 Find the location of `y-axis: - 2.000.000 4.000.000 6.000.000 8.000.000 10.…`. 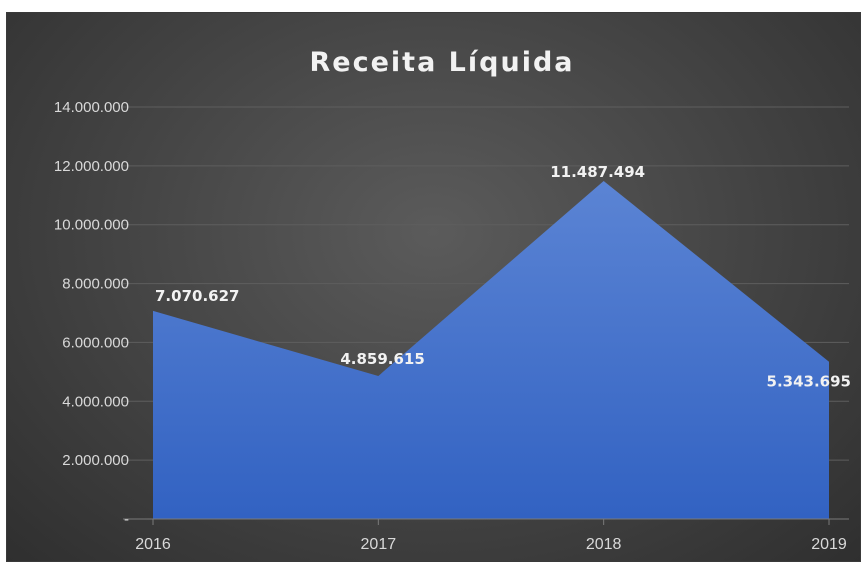

y-axis: - 2.000.000 4.000.000 6.000.000 8.000.000 10.… is located at coordinates (91, 313).